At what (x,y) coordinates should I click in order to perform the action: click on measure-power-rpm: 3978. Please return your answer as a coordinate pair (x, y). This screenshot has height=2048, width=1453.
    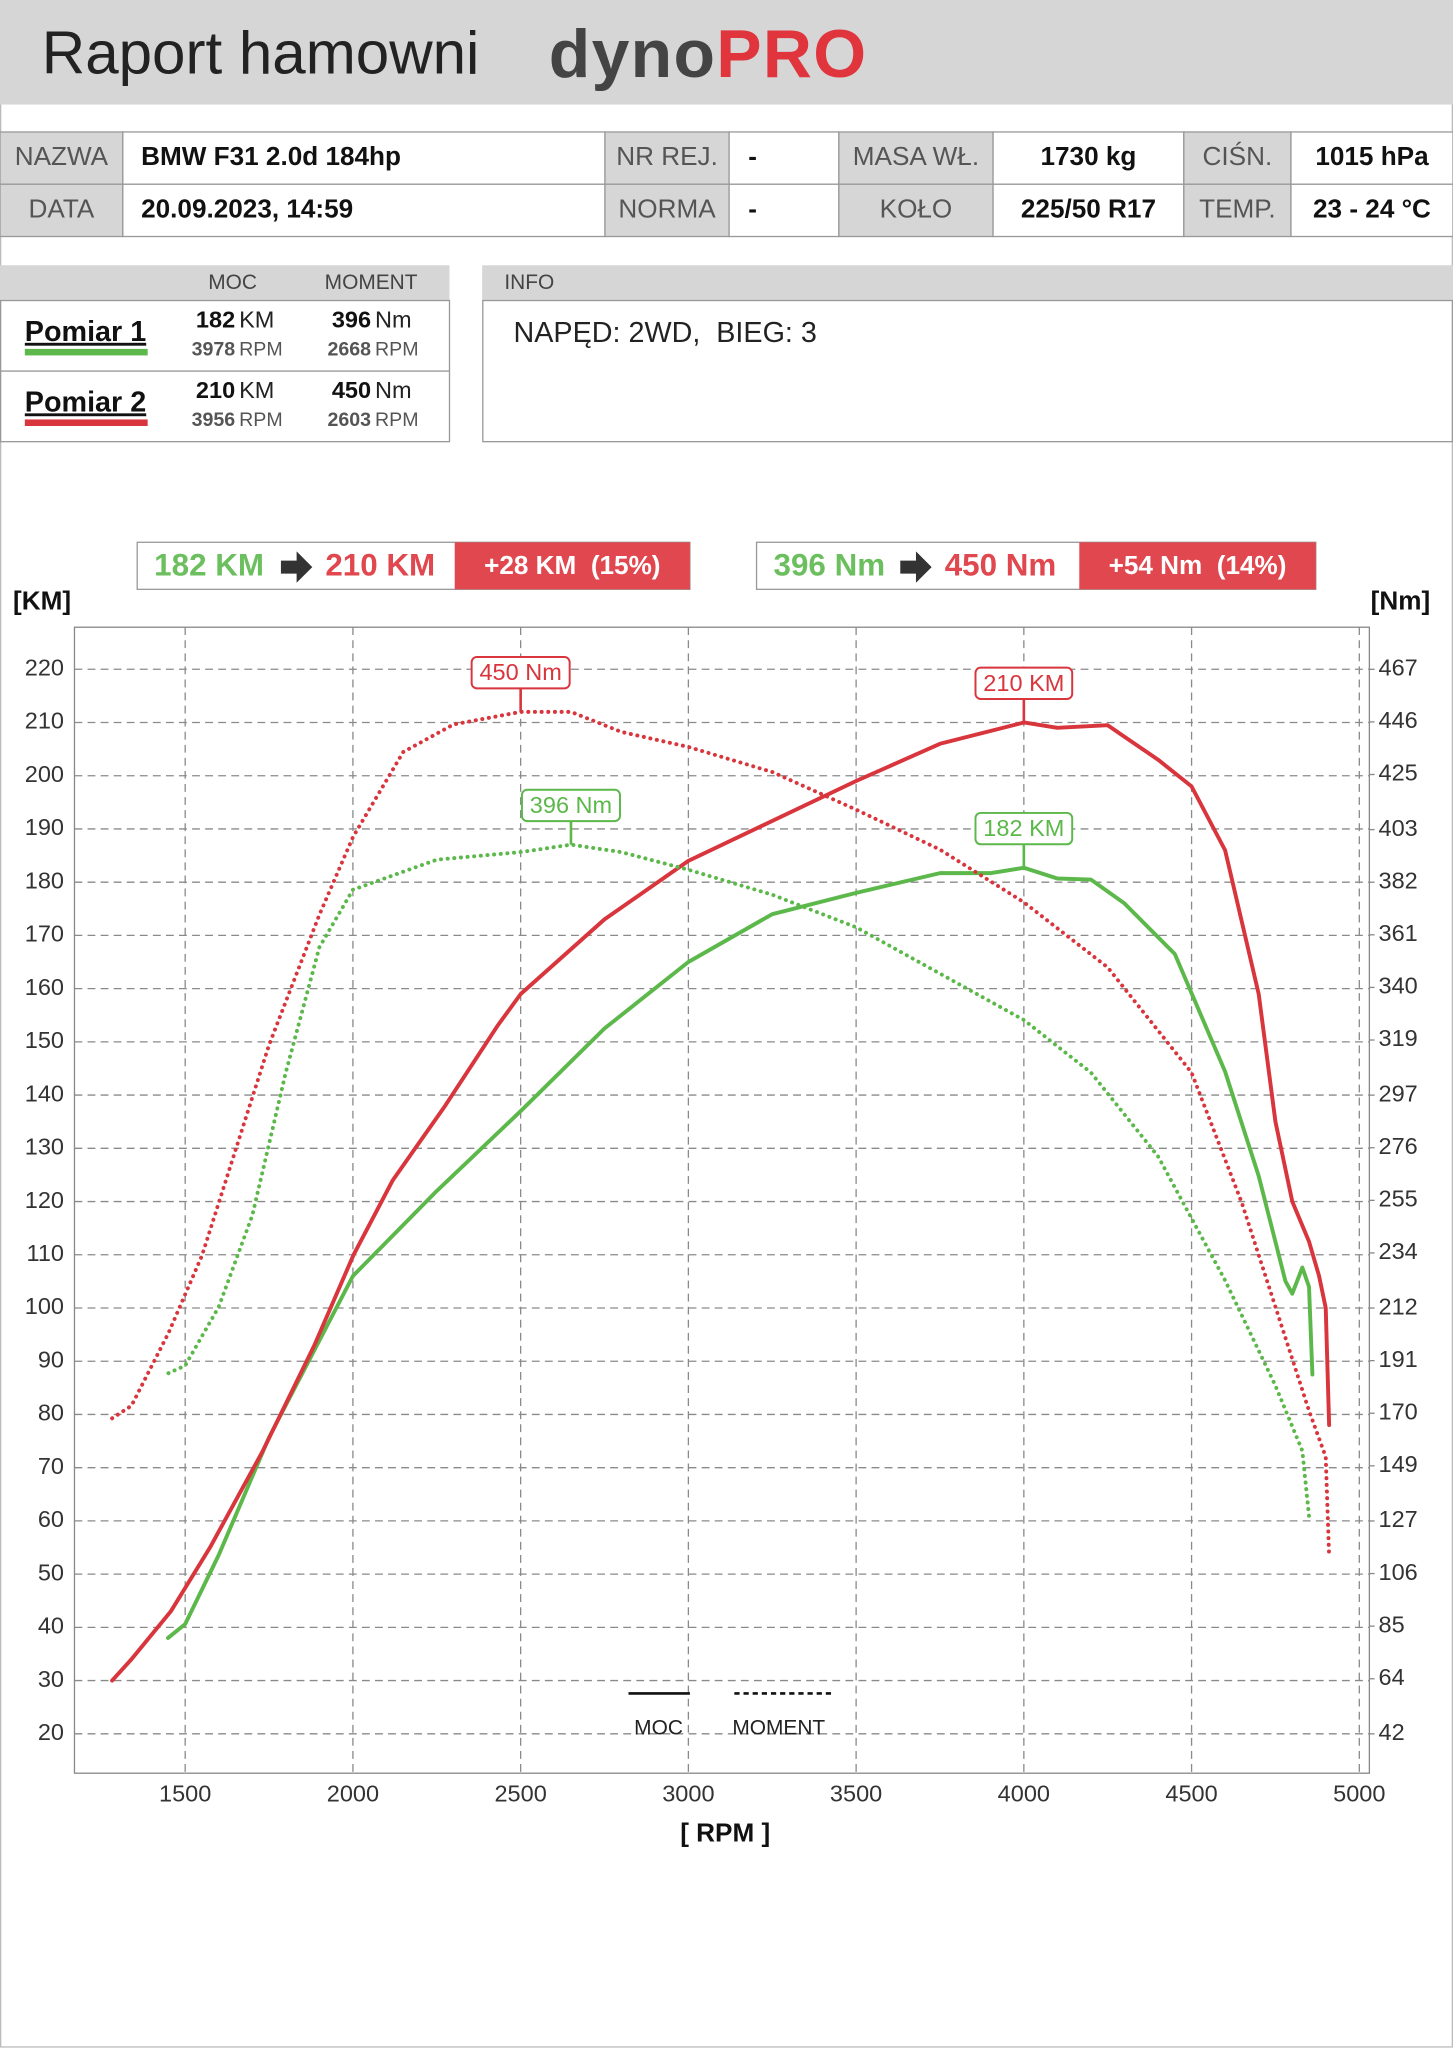
    Looking at the image, I should click on (214, 349).